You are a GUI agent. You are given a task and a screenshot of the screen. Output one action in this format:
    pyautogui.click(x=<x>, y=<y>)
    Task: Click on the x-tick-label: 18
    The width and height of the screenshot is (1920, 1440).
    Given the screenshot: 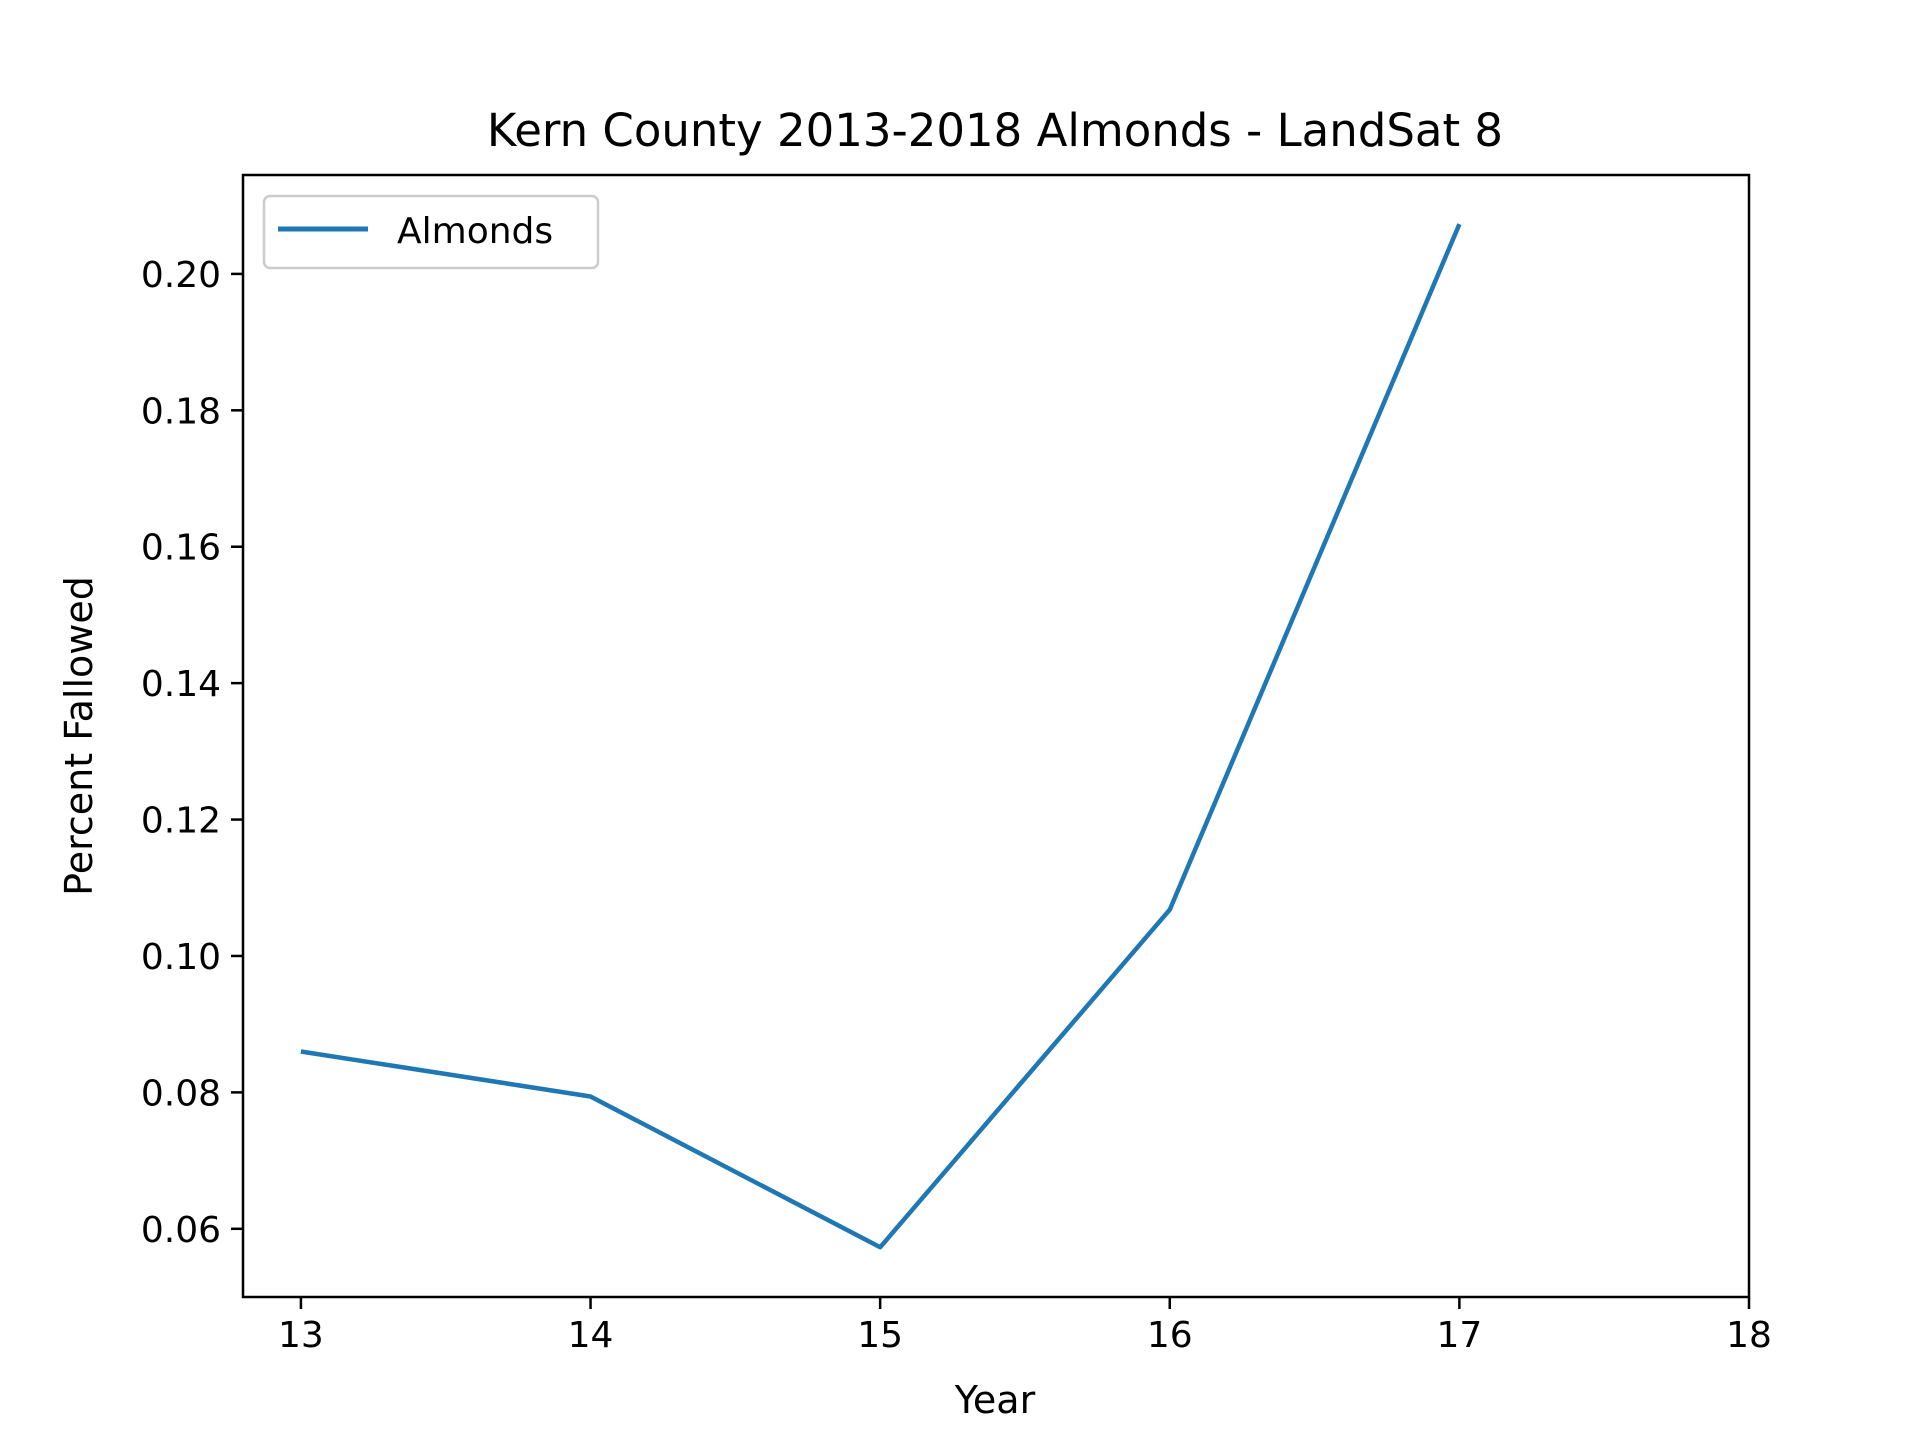 What is the action you would take?
    pyautogui.click(x=1749, y=1335)
    